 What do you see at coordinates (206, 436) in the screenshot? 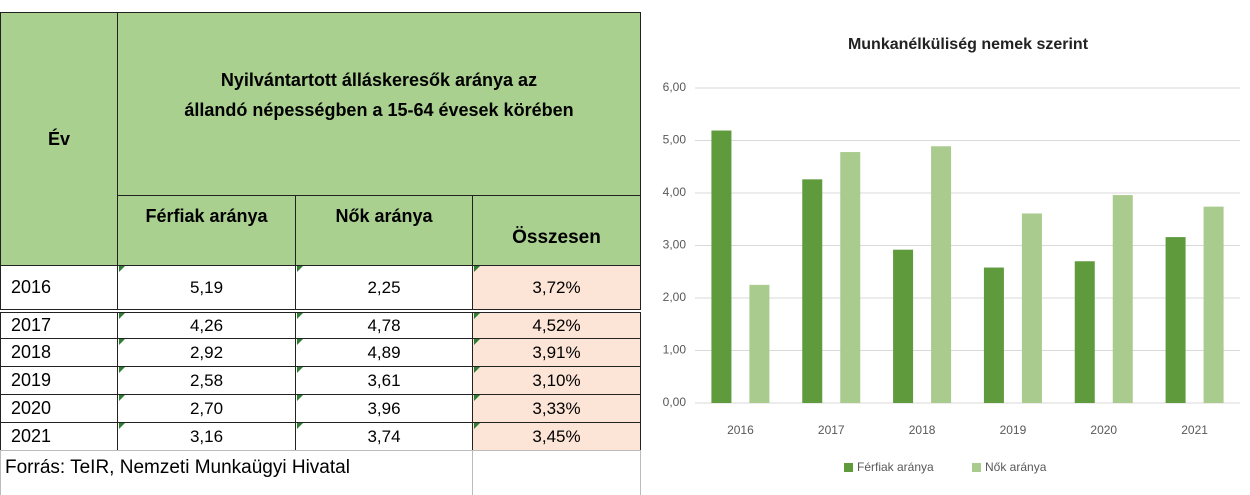
I see `value-cell: 3,16` at bounding box center [206, 436].